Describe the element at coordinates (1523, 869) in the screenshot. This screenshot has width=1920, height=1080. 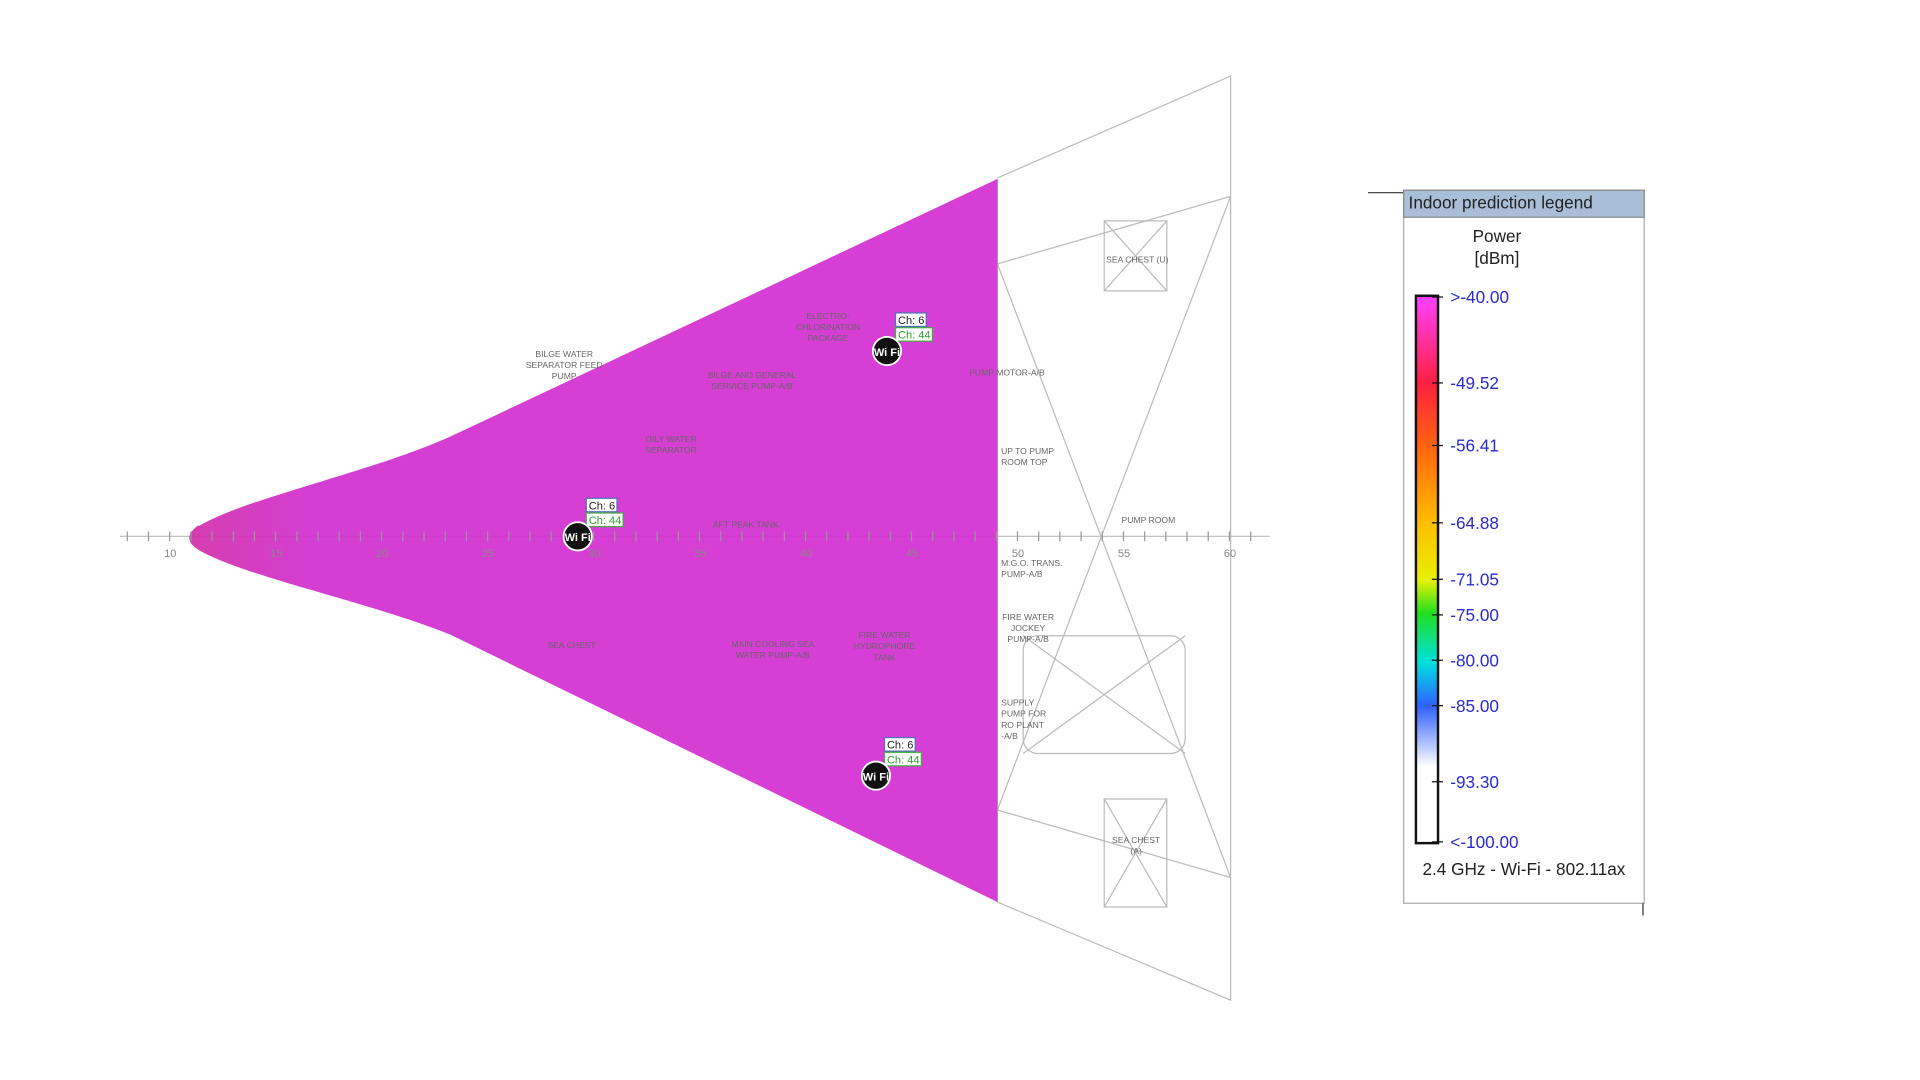
I see `legend-band: 2.4 GHz - Wi-Fi - 802.11ax` at that location.